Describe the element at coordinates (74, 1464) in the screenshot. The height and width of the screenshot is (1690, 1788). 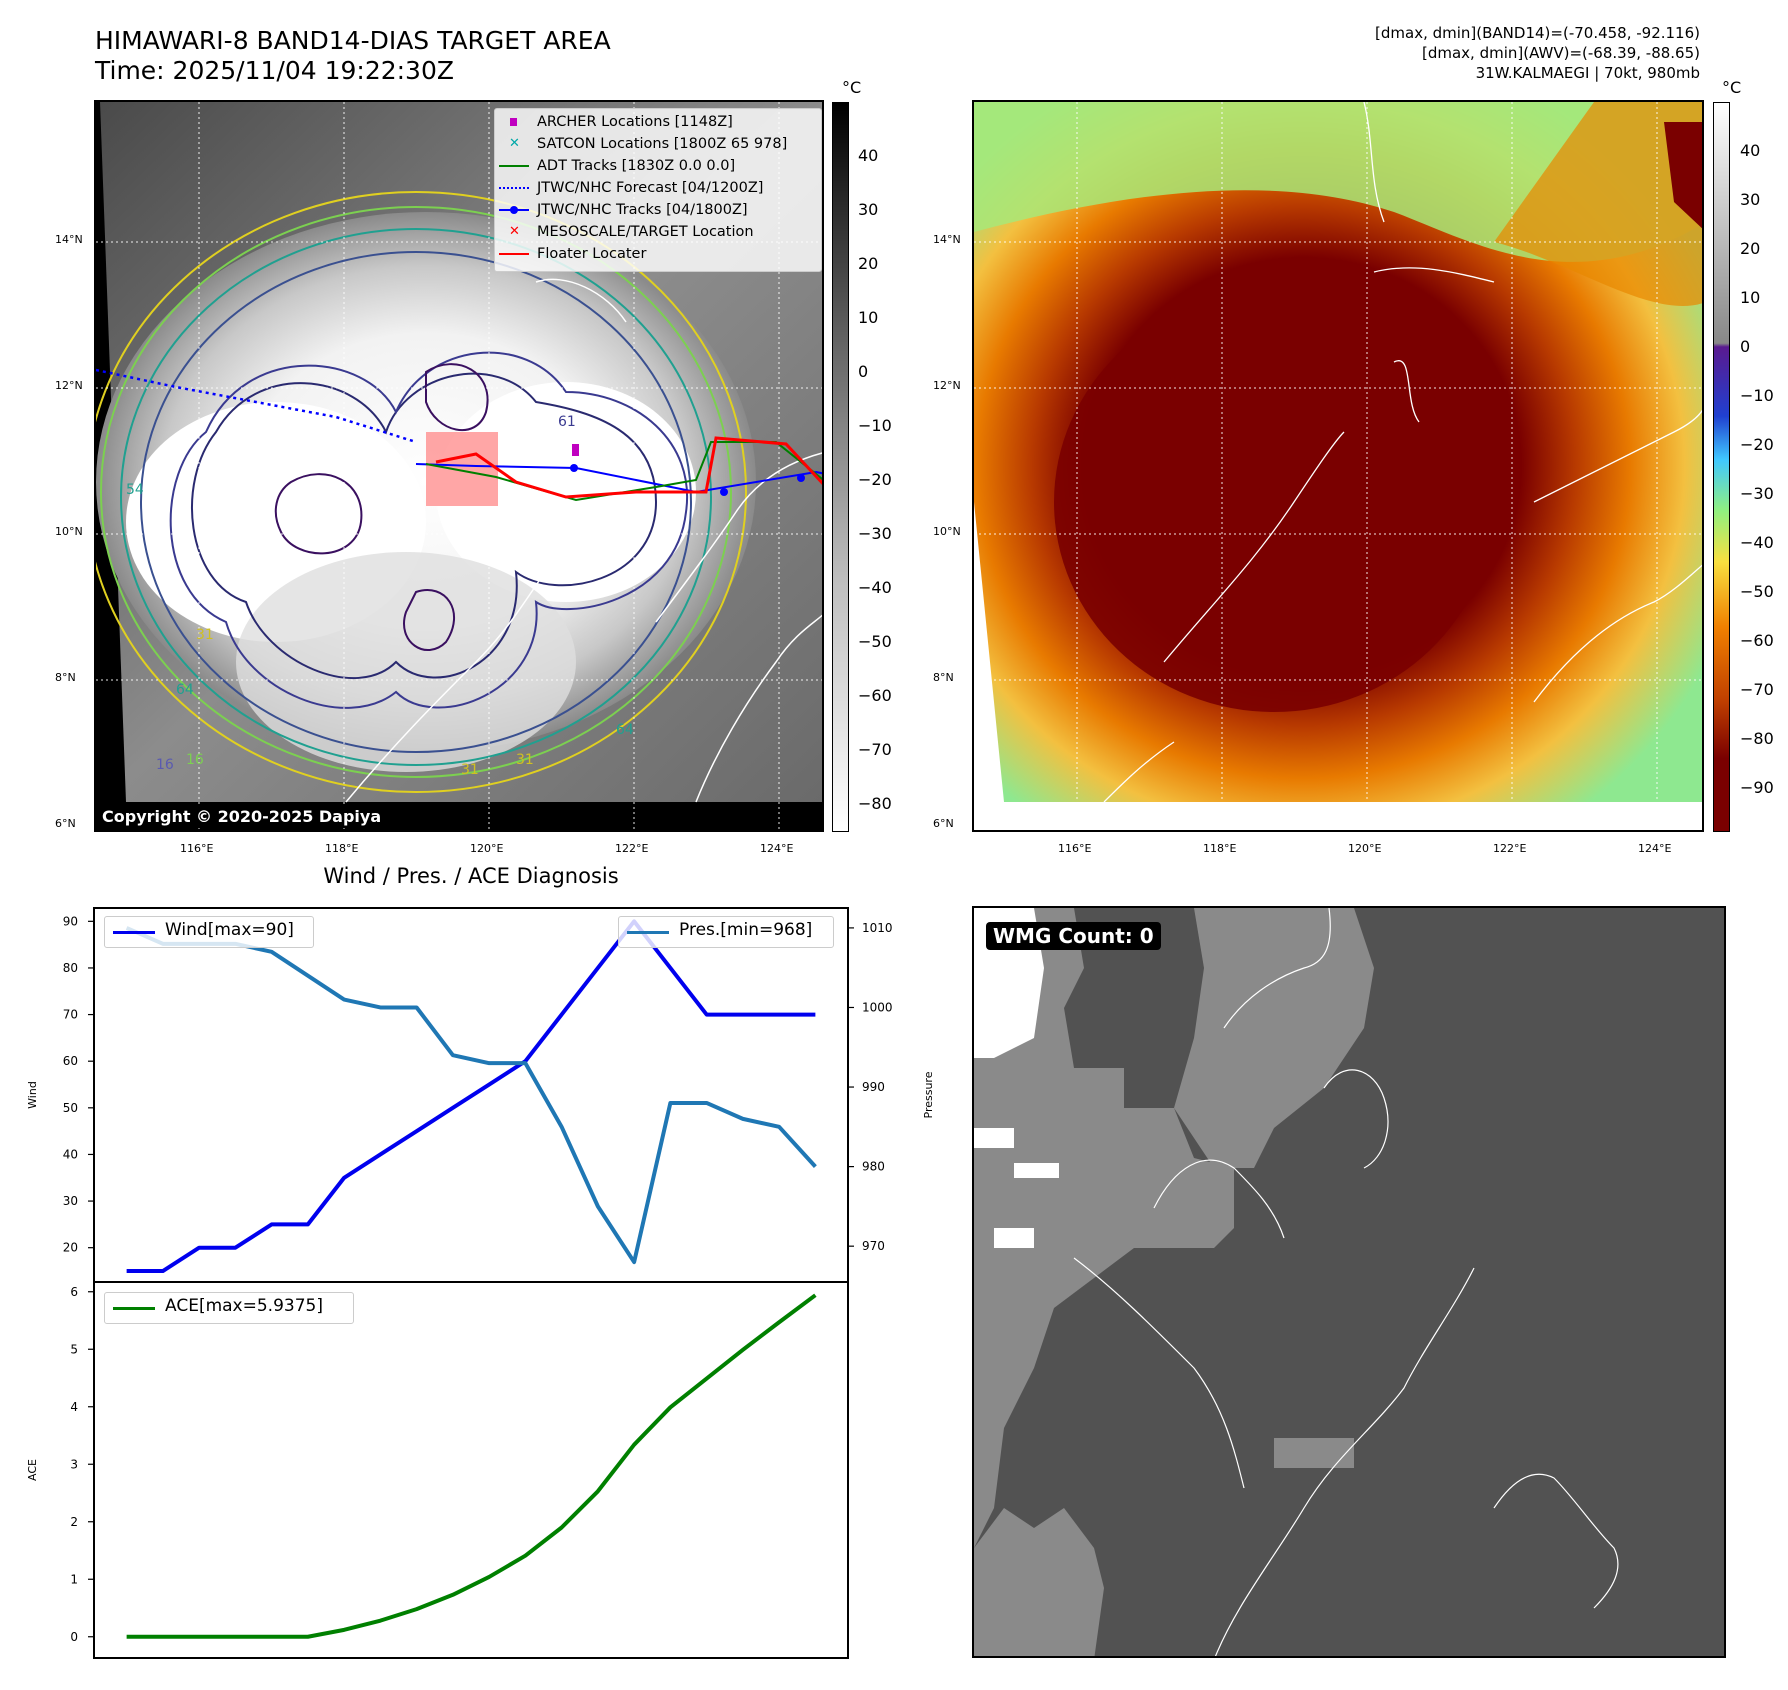
I see `y-tick-label: 3` at that location.